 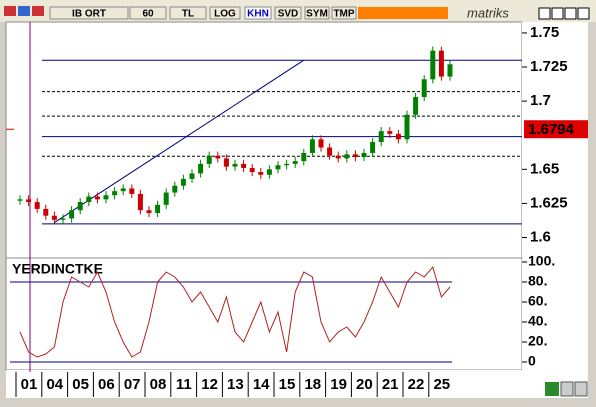 I want to click on toolbar-button-label: KHN, so click(x=258, y=14).